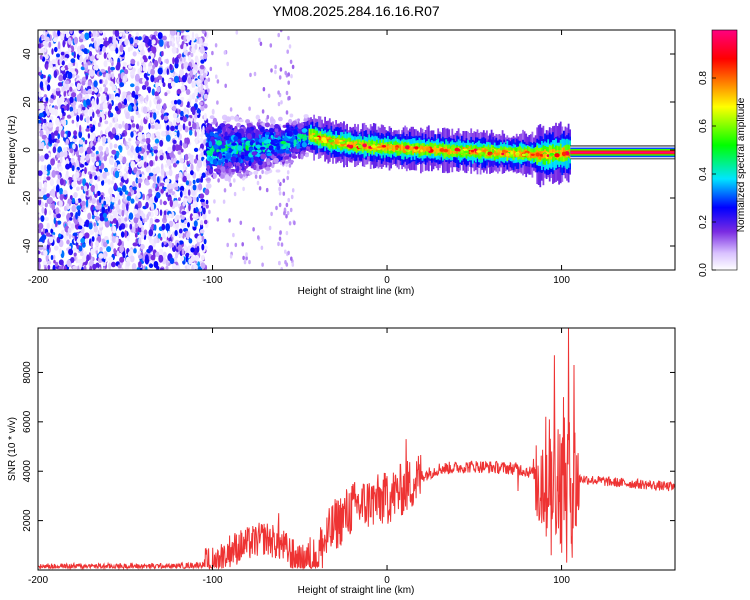  Describe the element at coordinates (356, 11) in the screenshot. I see `chart-title: YM08.2025.284.16.16.R07` at that location.